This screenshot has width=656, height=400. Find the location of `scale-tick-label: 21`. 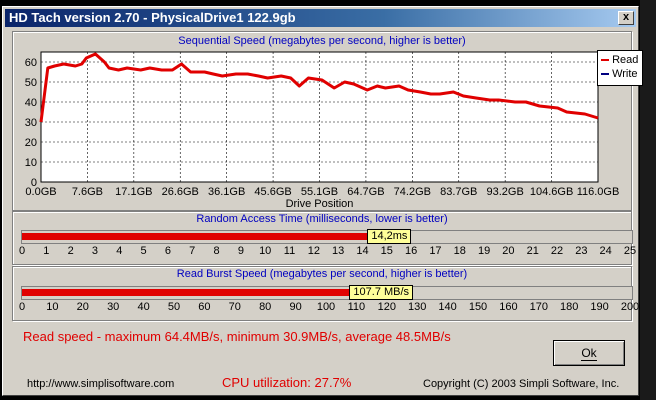

scale-tick-label: 21 is located at coordinates (532, 251).